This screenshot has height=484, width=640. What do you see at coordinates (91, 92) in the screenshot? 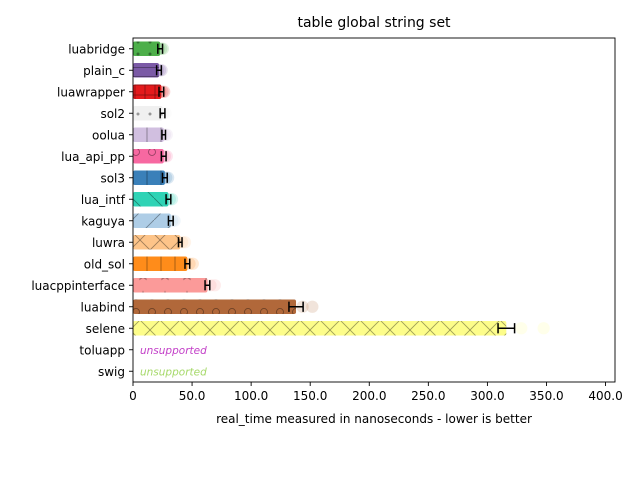
I see `y-tick-label: luawrapper` at bounding box center [91, 92].